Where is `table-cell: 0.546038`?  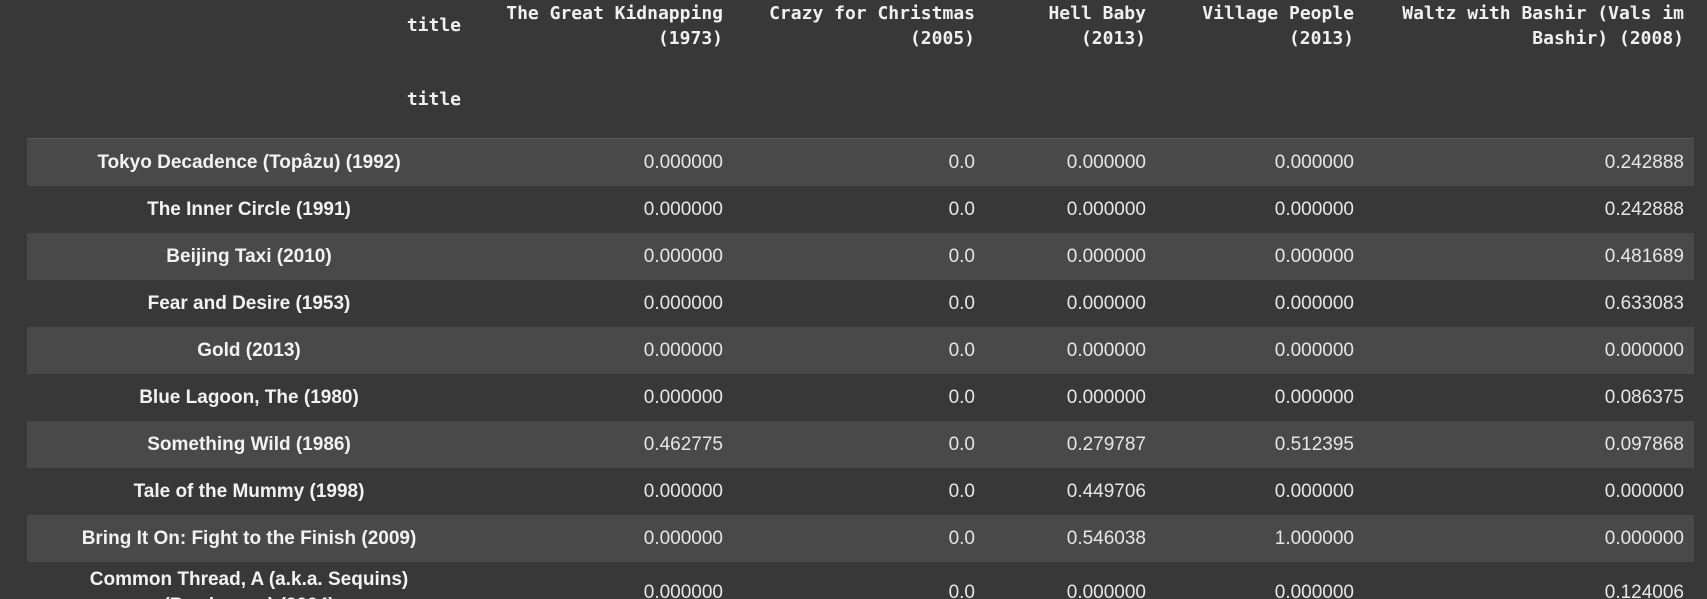
table-cell: 0.546038 is located at coordinates (1106, 538).